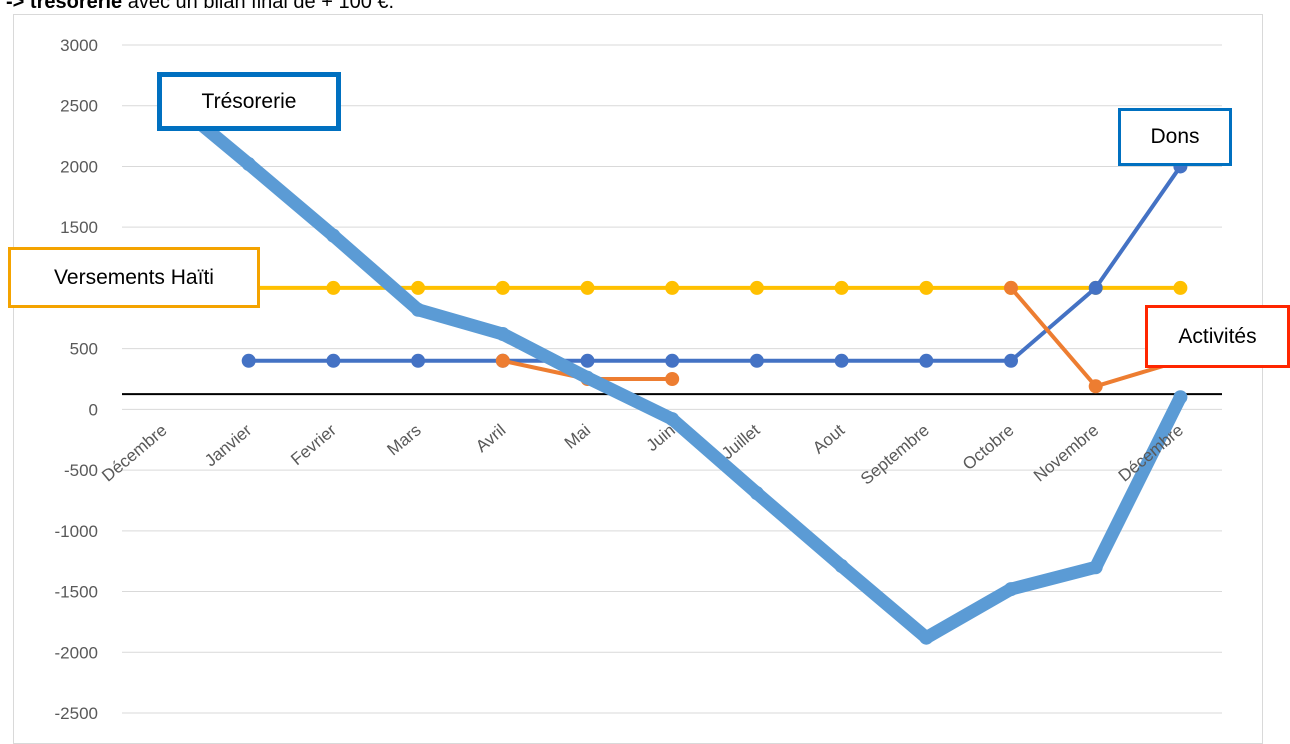 This screenshot has width=1290, height=744. Describe the element at coordinates (828, 438) in the screenshot. I see `x-category-label-8: Aout` at that location.